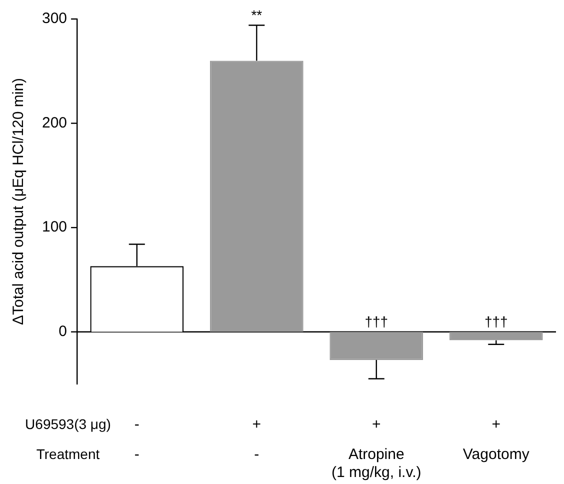 This screenshot has height=484, width=564. Describe the element at coordinates (55, 227) in the screenshot. I see `y-tick-label: 100` at that location.